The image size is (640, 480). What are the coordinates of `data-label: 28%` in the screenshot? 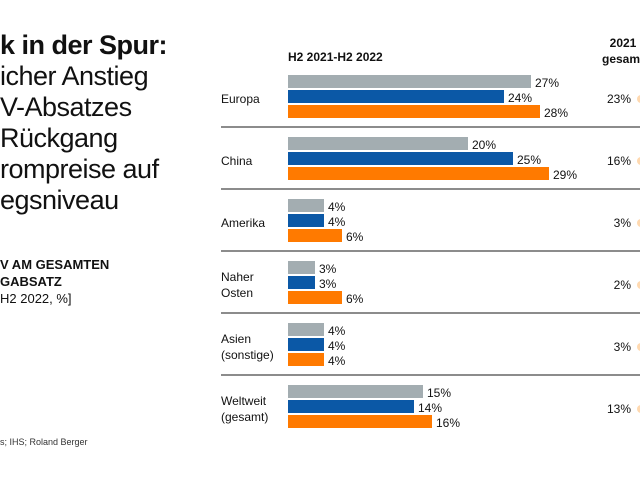 It's located at (556, 113).